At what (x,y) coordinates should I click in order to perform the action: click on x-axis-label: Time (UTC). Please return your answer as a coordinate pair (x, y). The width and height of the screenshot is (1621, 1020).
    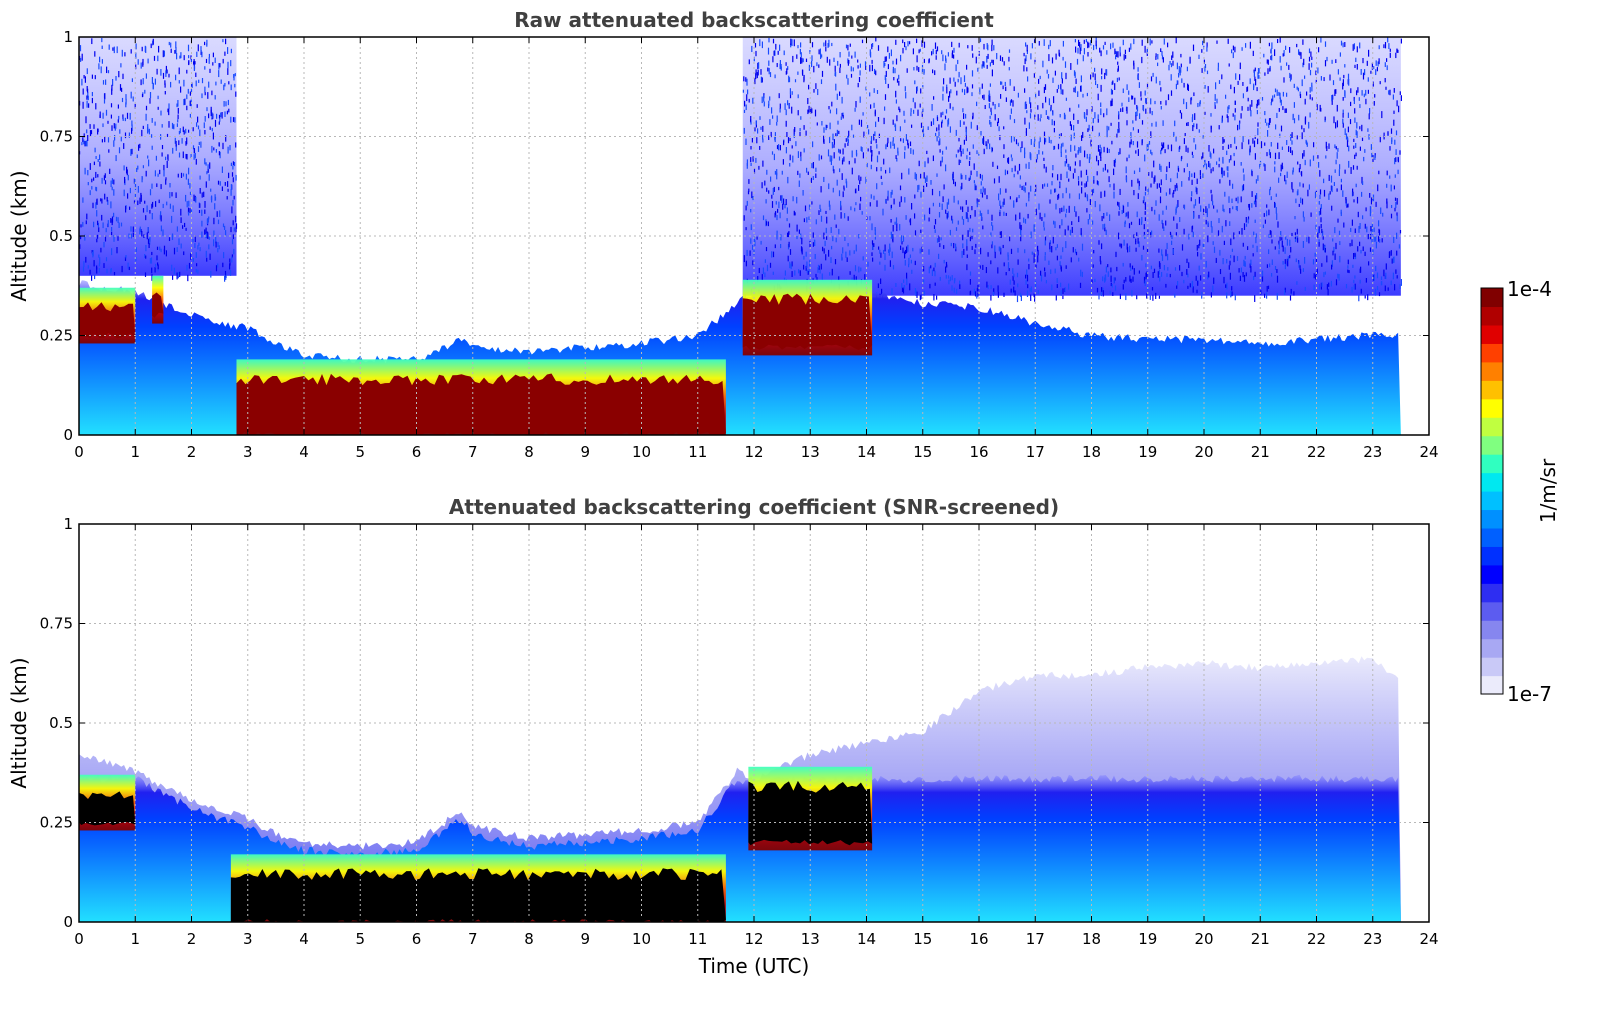
    Looking at the image, I should click on (754, 966).